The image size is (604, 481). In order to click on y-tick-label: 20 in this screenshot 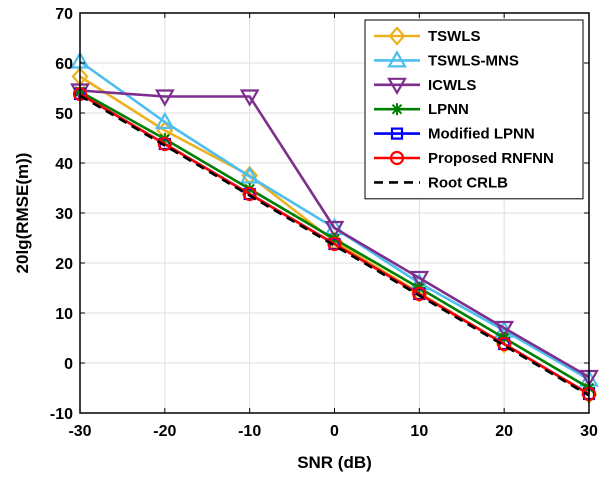, I will do `click(64, 264)`.